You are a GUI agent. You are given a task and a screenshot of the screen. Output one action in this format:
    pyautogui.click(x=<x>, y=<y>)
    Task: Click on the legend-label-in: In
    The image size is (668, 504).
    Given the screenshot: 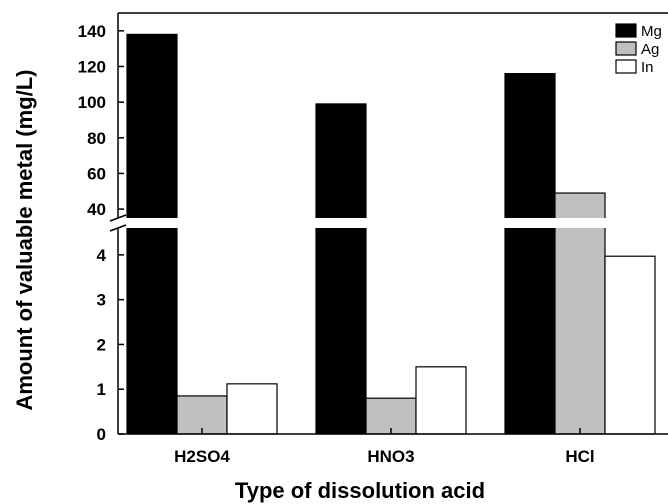 What is the action you would take?
    pyautogui.click(x=647, y=67)
    